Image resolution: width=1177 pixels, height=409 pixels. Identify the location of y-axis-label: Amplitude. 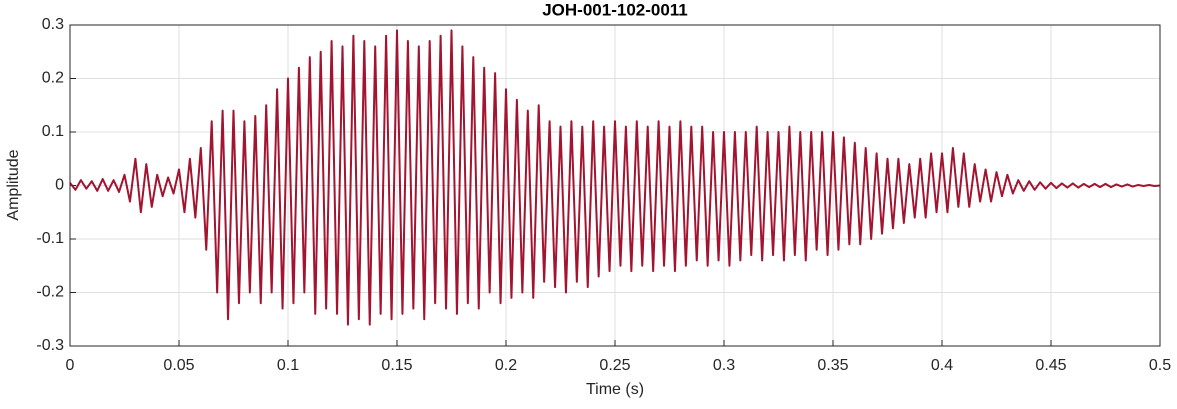
(13, 184).